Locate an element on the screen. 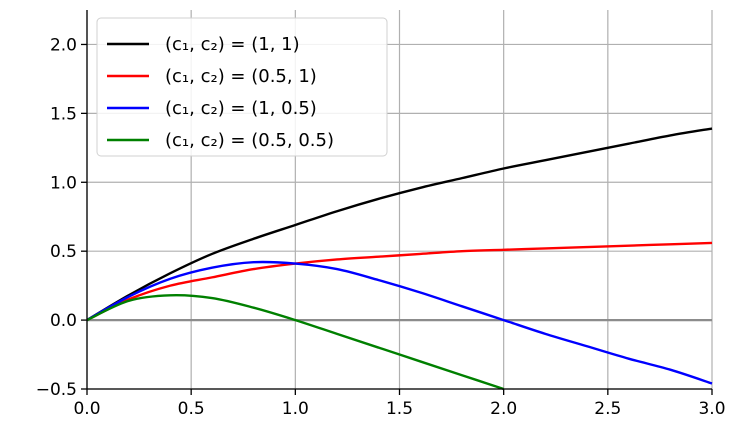 The height and width of the screenshot is (443, 747). legend-entry: (c₁, c₂) = (1, 1) is located at coordinates (203, 44).